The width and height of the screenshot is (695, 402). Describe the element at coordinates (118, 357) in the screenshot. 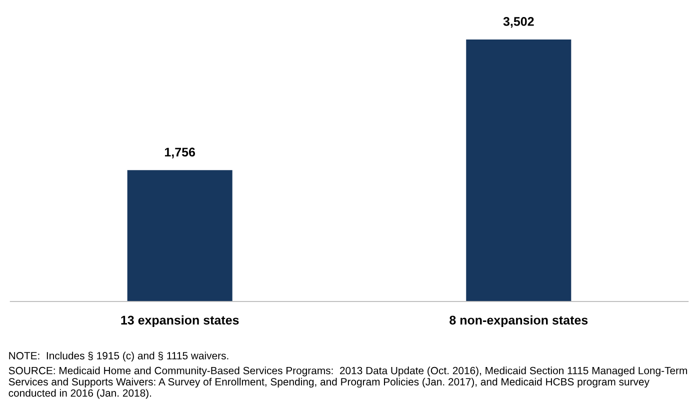

I see `text: NOTE: Includes § 1915 (c) and § 1115 waivers.` at that location.